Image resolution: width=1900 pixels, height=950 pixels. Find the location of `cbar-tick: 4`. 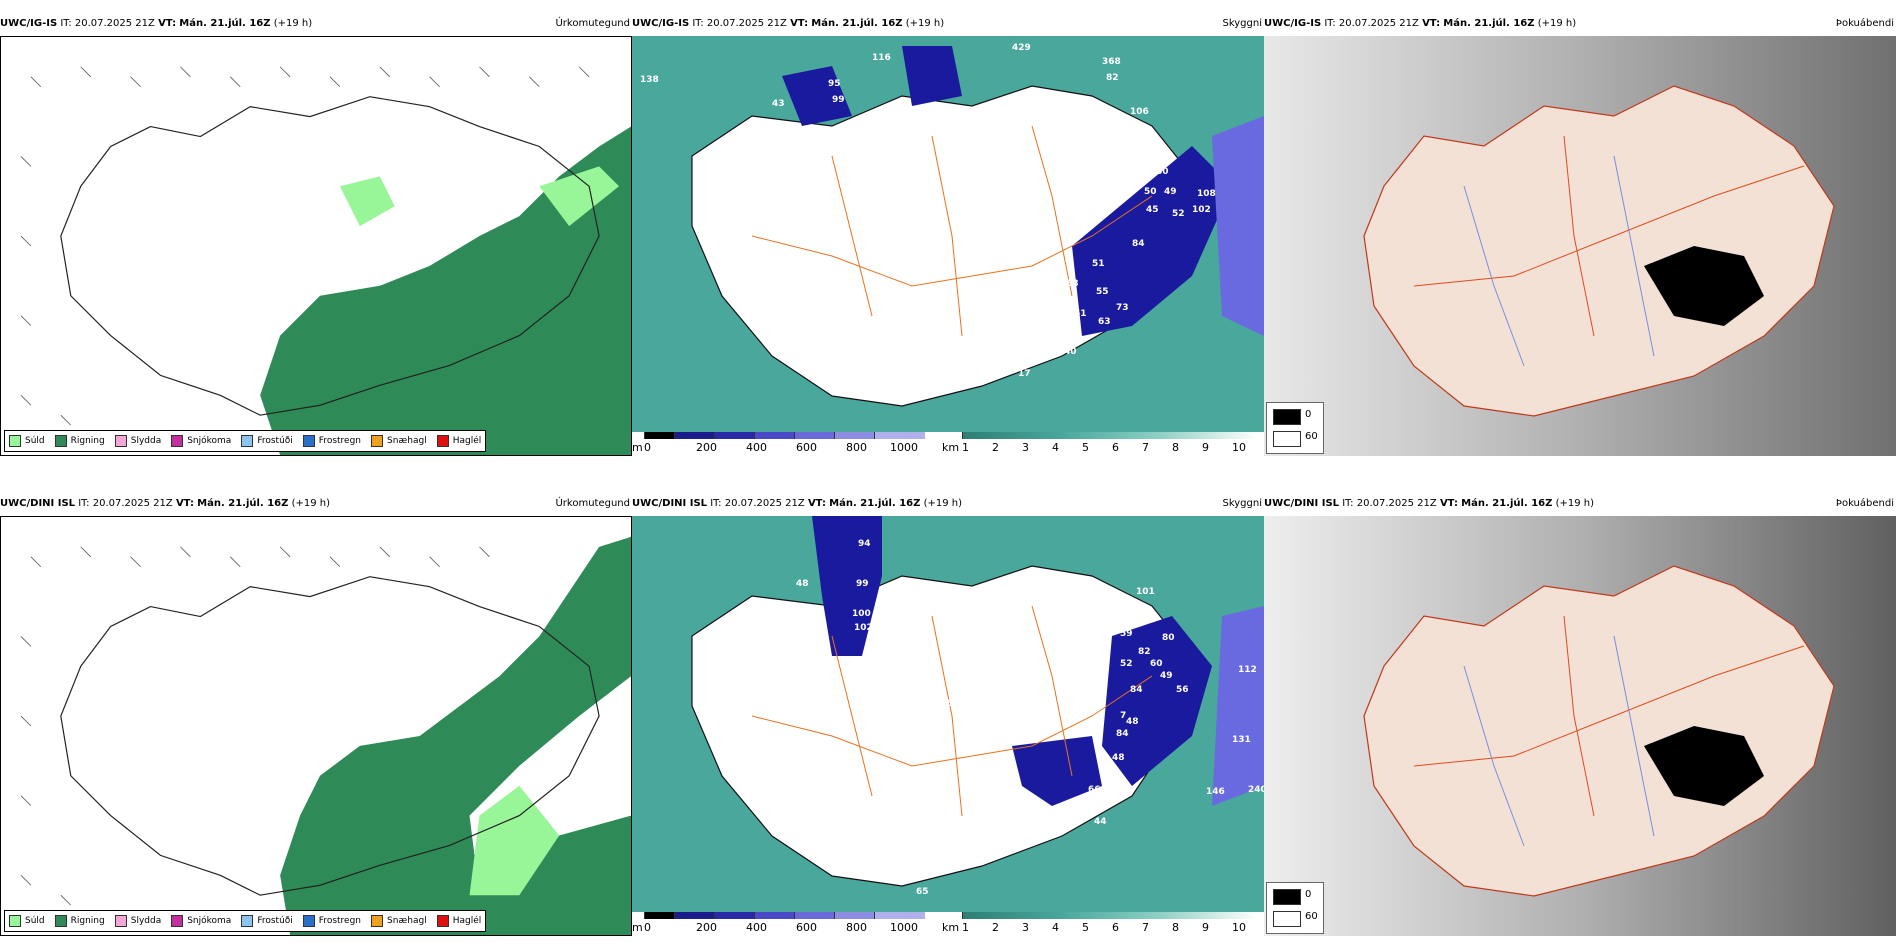

cbar-tick: 4 is located at coordinates (1055, 447).